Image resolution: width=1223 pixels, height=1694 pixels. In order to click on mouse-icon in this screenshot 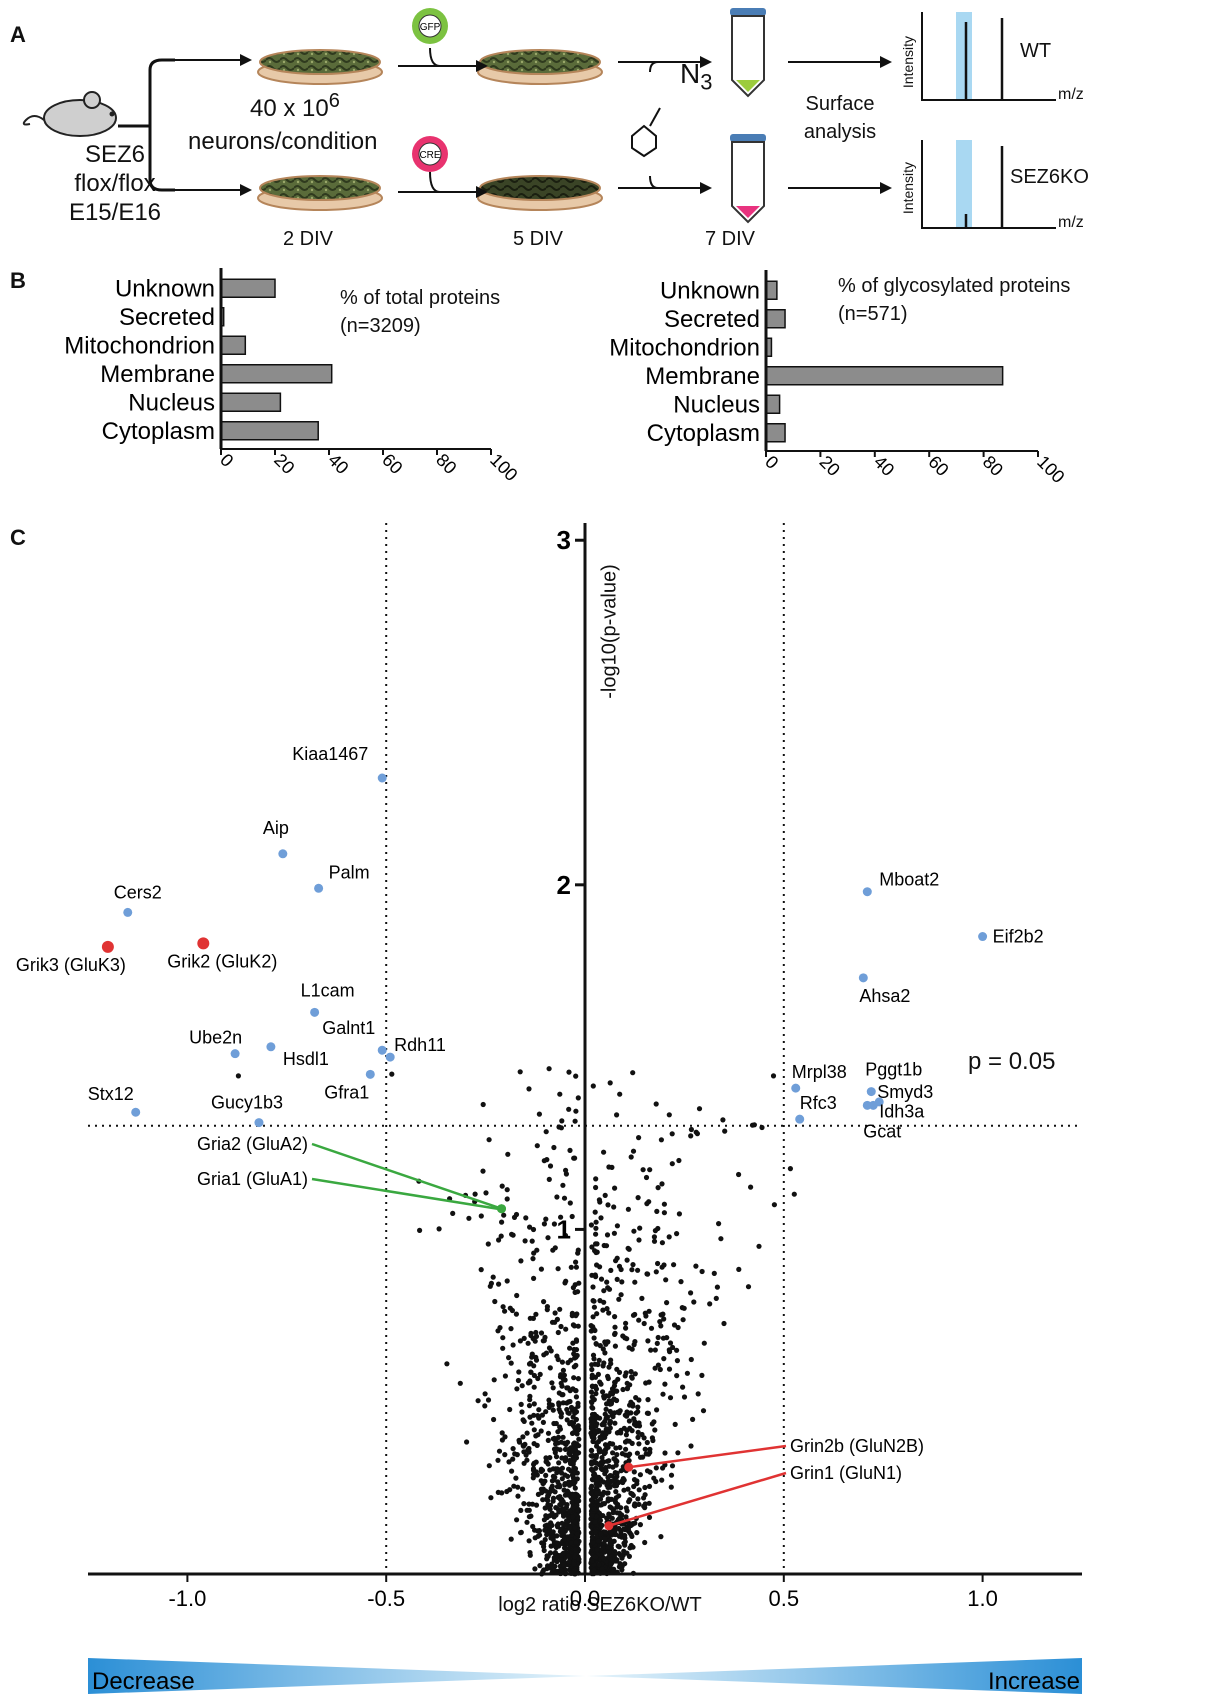, I will do `click(69, 114)`.